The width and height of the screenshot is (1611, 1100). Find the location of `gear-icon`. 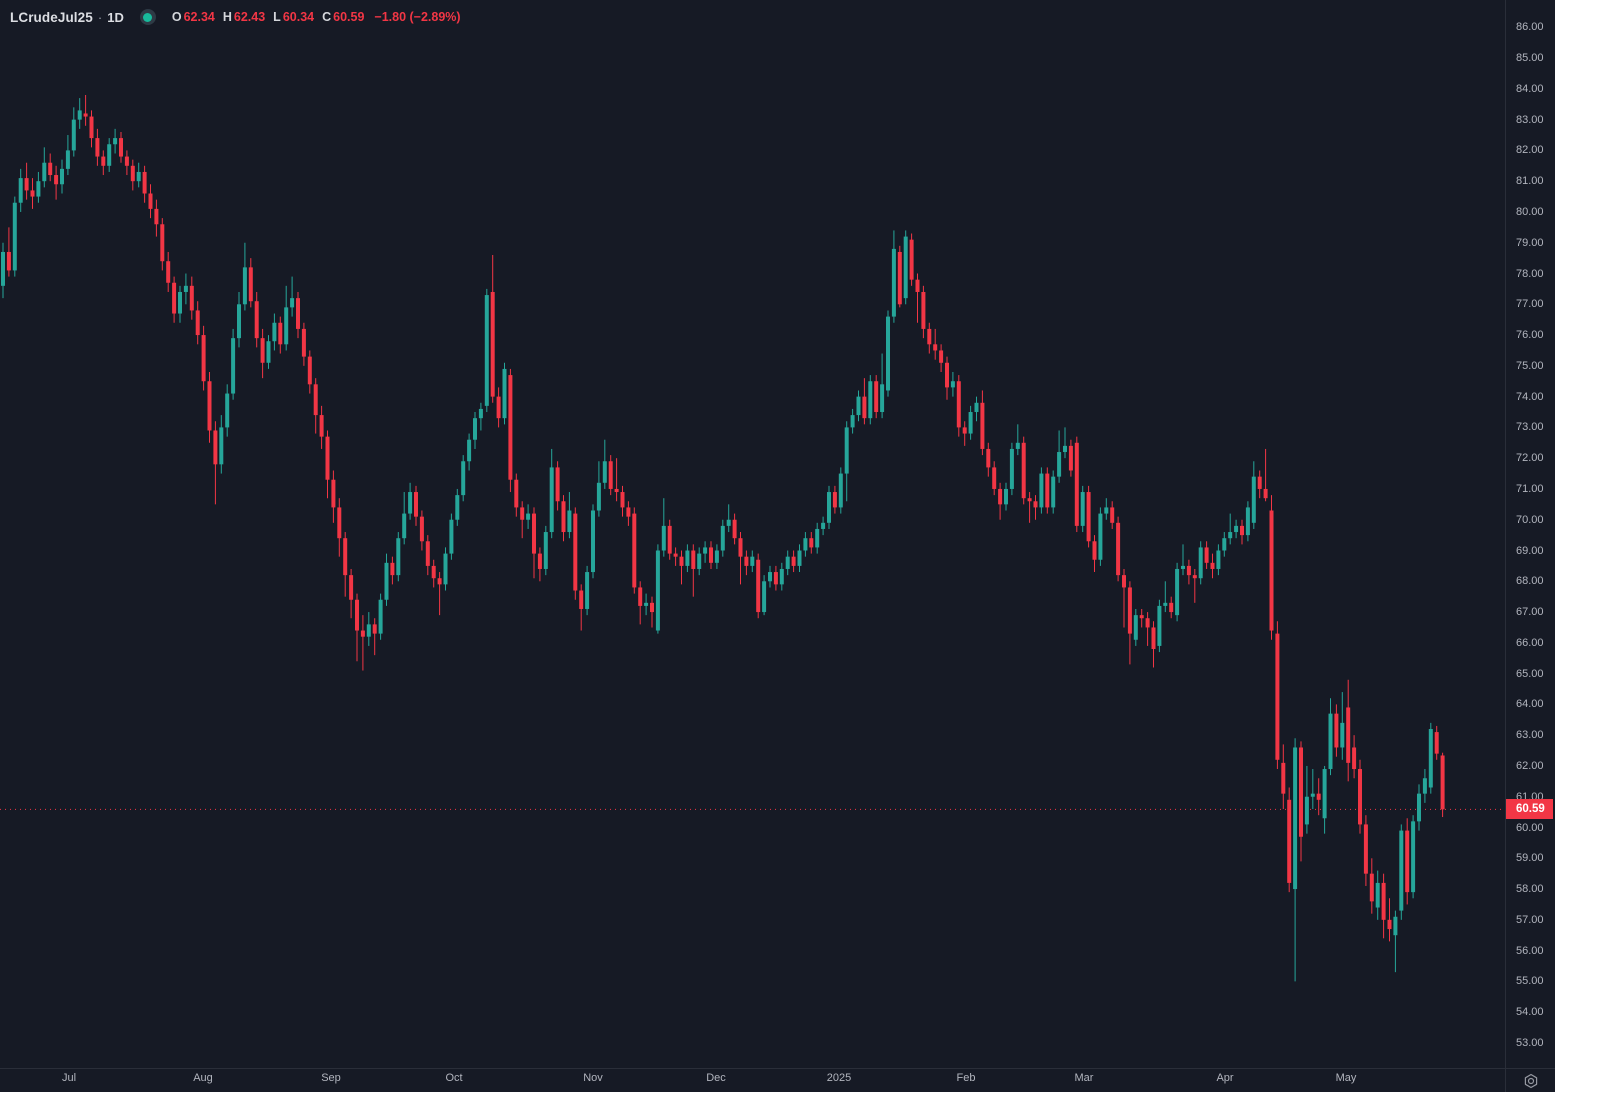

gear-icon is located at coordinates (1530, 1080).